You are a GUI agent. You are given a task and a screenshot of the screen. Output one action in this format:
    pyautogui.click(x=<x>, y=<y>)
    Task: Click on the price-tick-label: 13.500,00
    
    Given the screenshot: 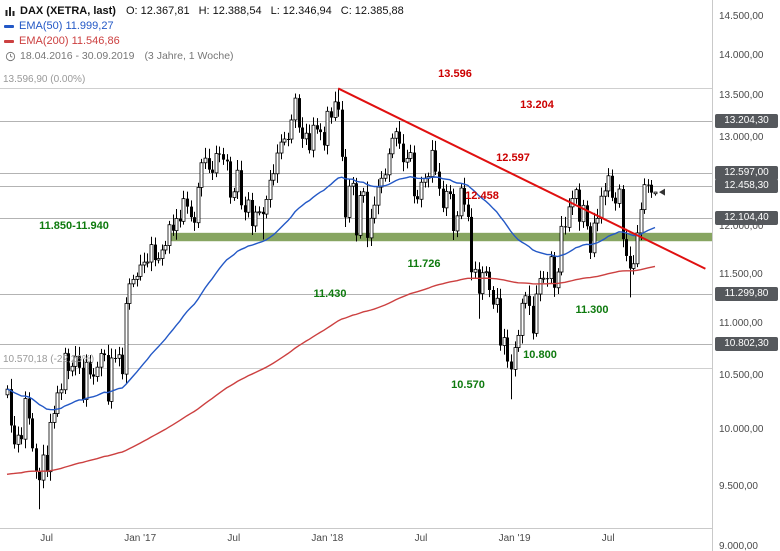 What is the action you would take?
    pyautogui.click(x=741, y=96)
    